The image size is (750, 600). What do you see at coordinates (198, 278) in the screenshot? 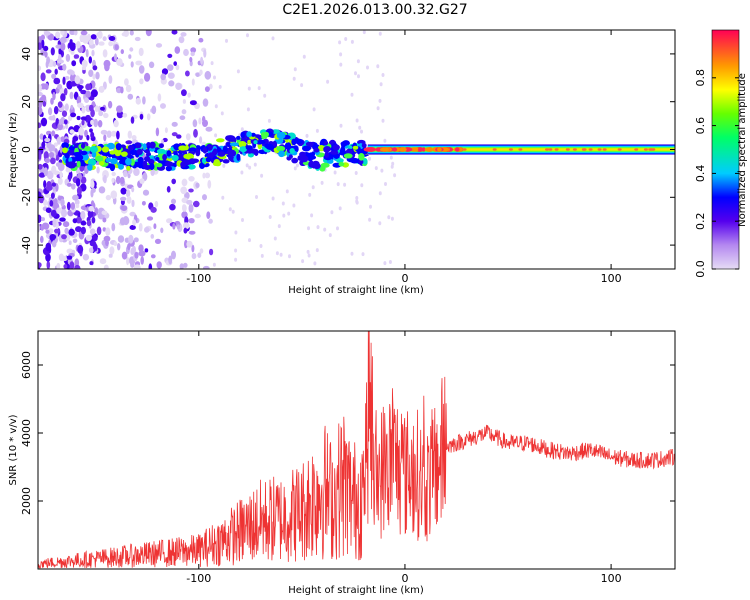
I see `spectrogram-x-tick-label: -100` at bounding box center [198, 278].